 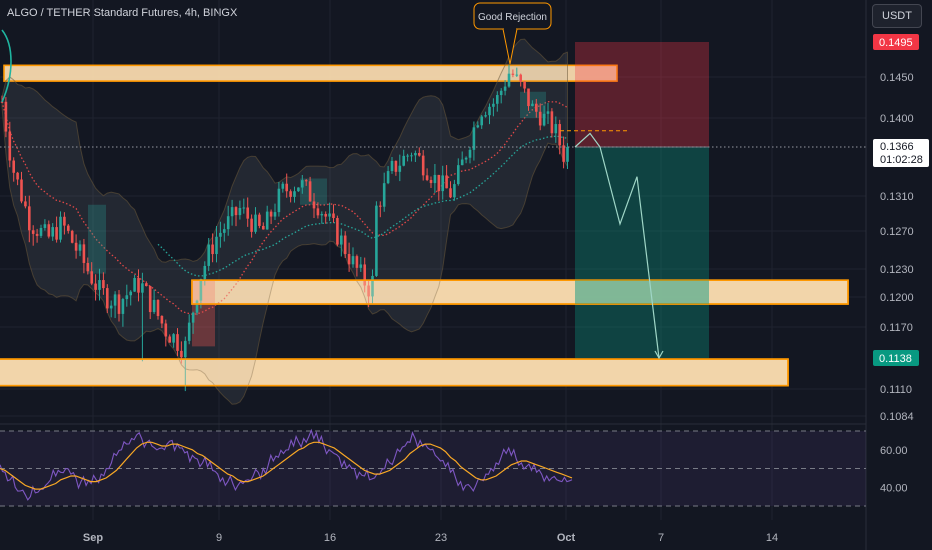 I want to click on time-tick-3: 23, so click(x=441, y=538).